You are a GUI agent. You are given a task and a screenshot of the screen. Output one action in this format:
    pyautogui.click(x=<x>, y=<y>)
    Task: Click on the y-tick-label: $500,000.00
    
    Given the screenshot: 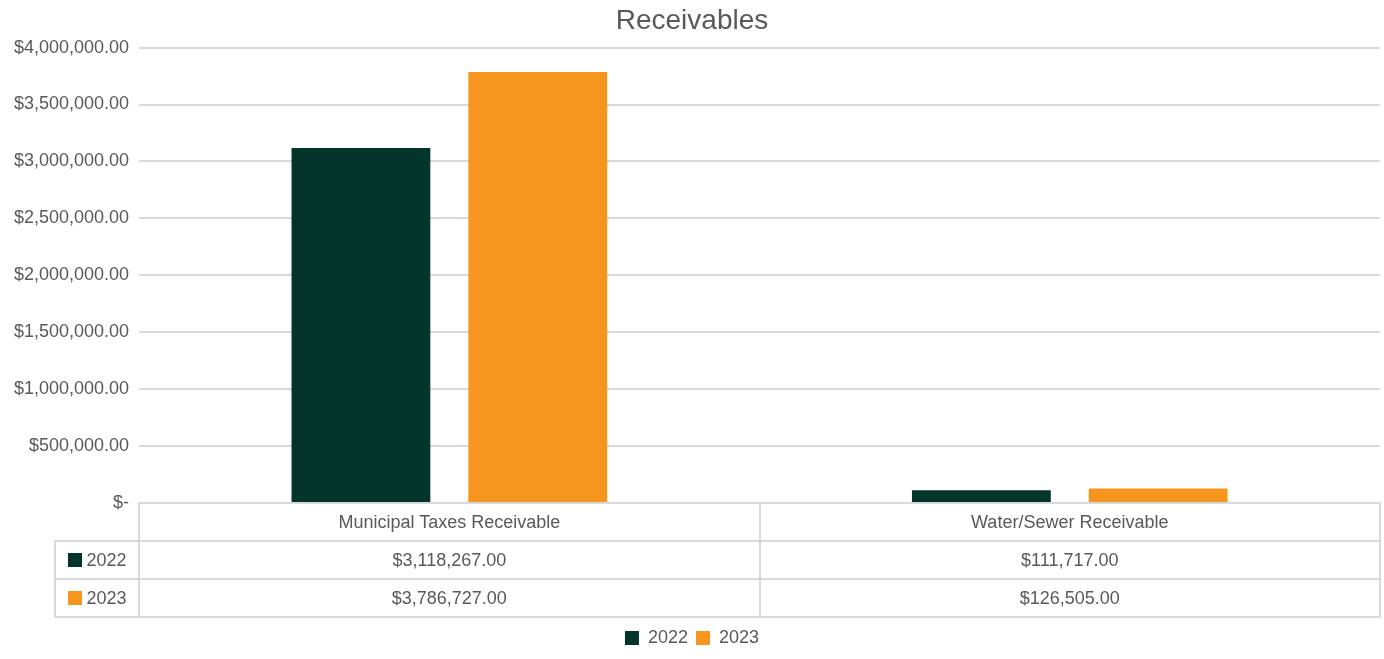 What is the action you would take?
    pyautogui.click(x=79, y=445)
    